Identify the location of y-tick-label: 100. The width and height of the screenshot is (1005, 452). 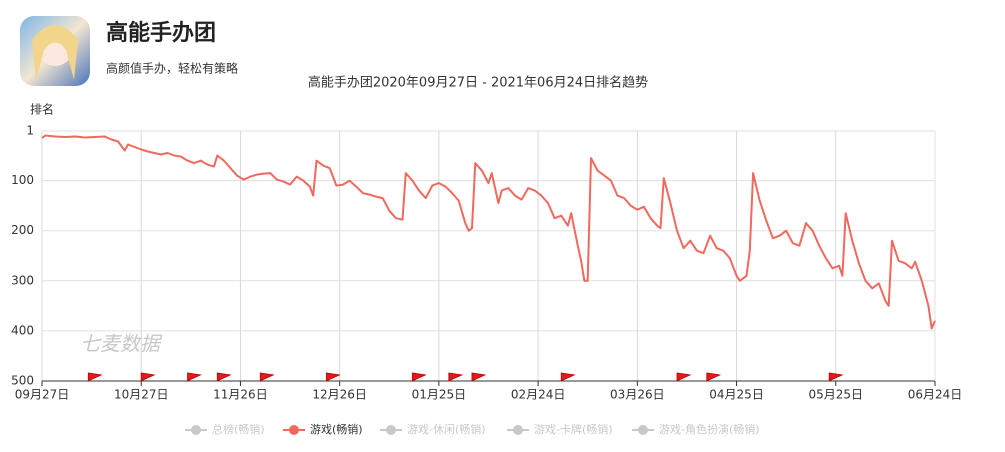
(22, 180).